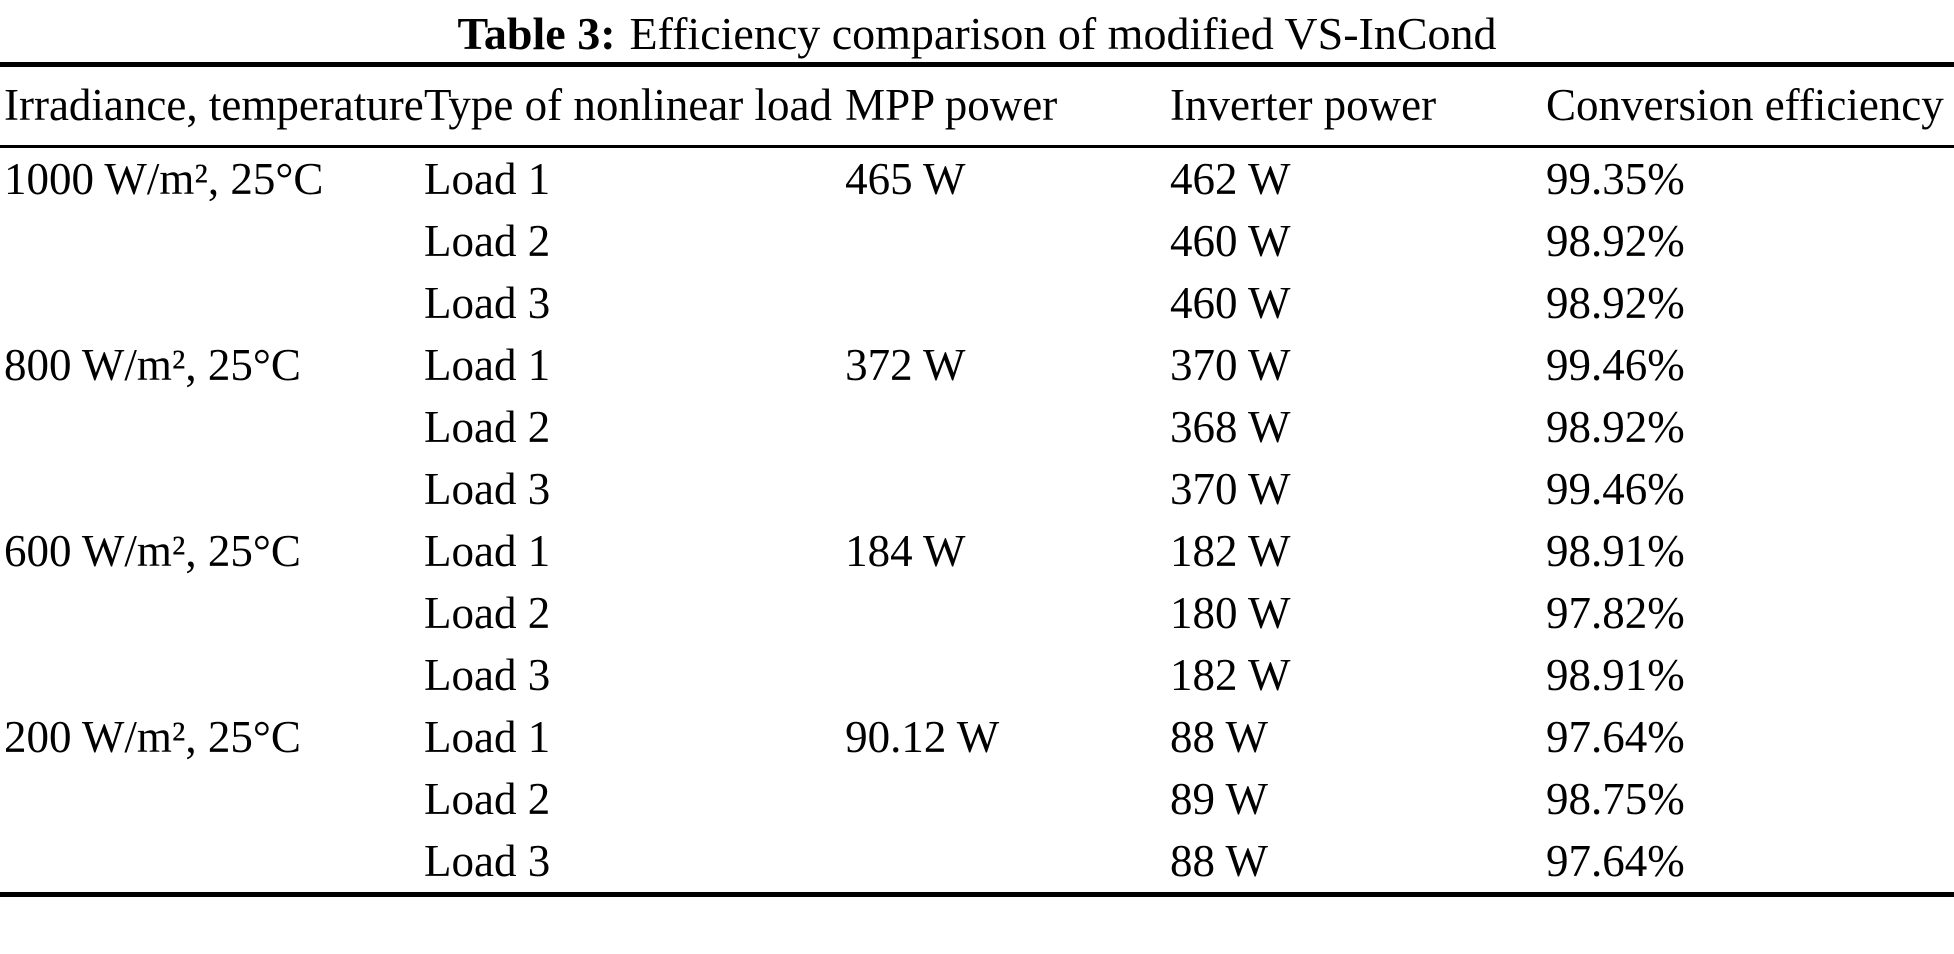  I want to click on cell-mpp-power: 465 W, so click(905, 179).